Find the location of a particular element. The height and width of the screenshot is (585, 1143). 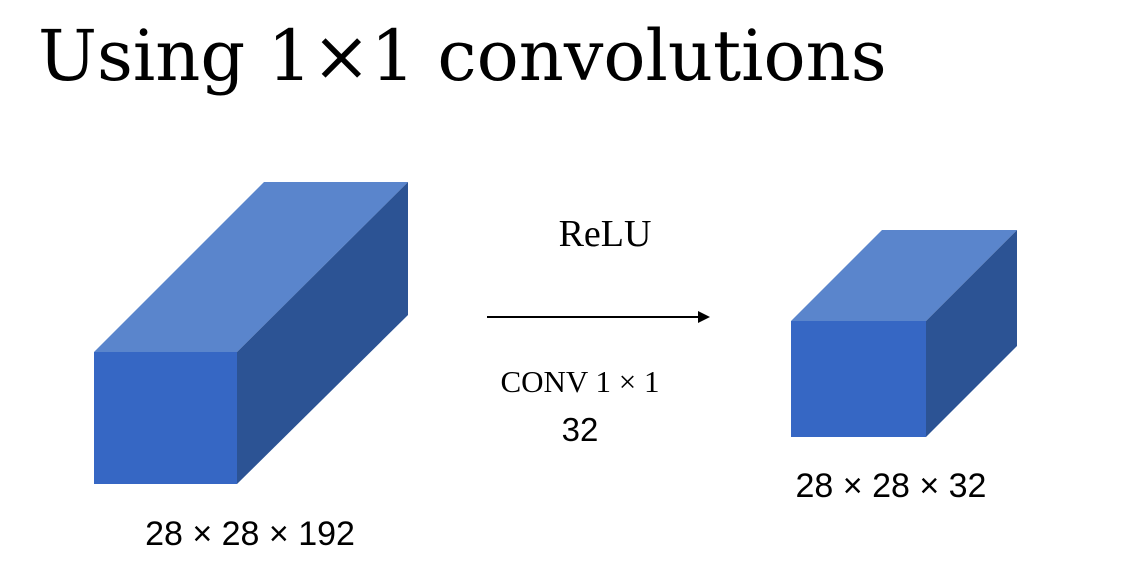

output-volume-cube is located at coordinates (904, 333).